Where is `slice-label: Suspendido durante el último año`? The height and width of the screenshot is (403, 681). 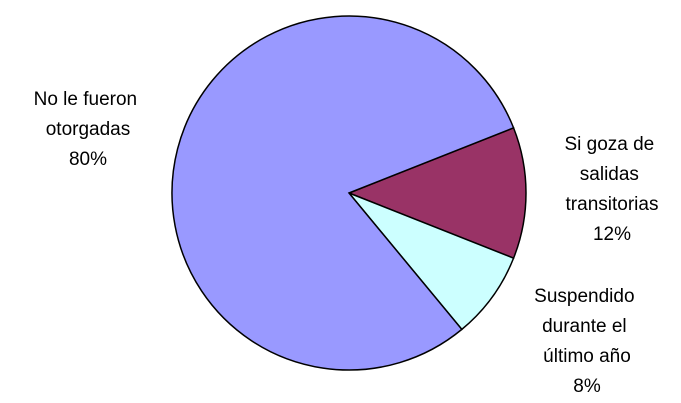
slice-label: Suspendido durante el último año is located at coordinates (587, 326).